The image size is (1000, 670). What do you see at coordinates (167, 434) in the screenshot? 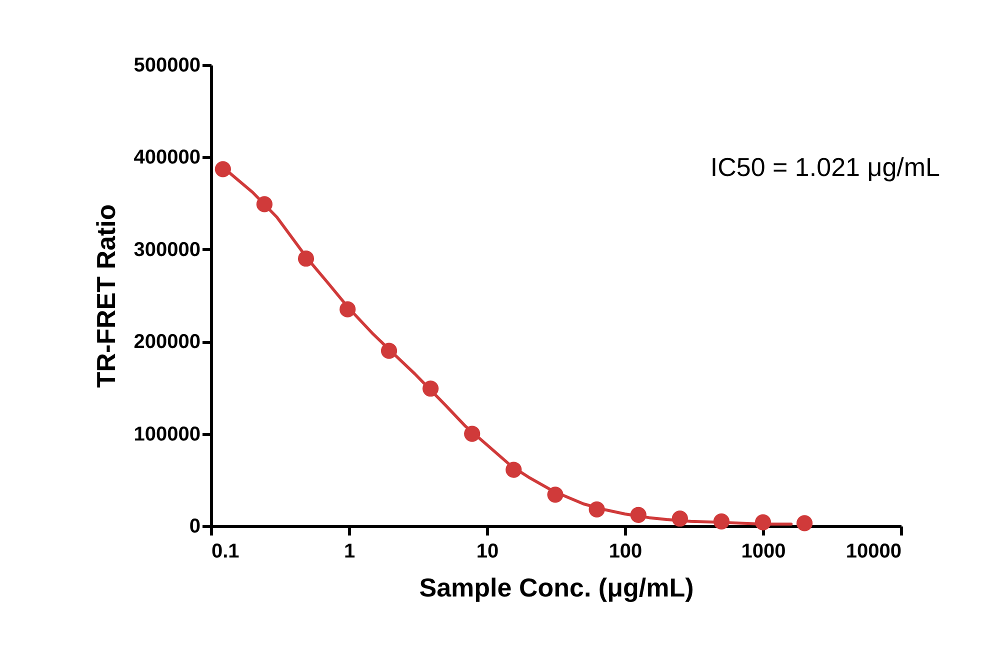
I see `y-tick-label: 100000` at bounding box center [167, 434].